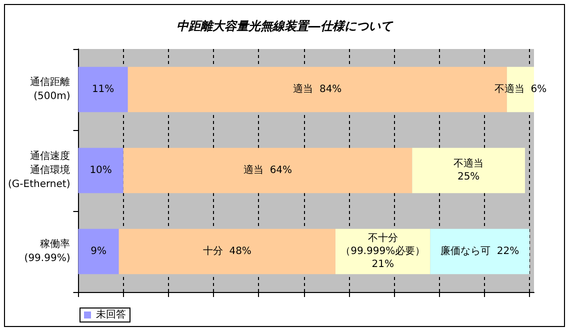  I want to click on data-label: 十分 48%, so click(227, 251).